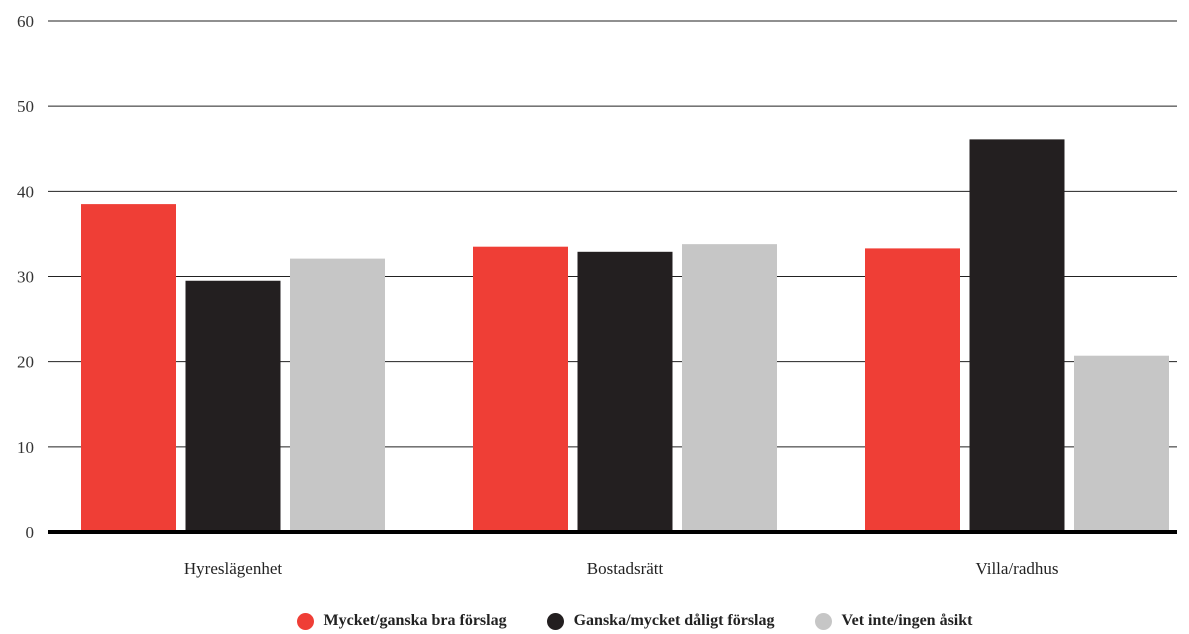 This screenshot has height=634, width=1189. I want to click on legend-label-series-2: Ganska/mycket dåligt förslag, so click(674, 620).